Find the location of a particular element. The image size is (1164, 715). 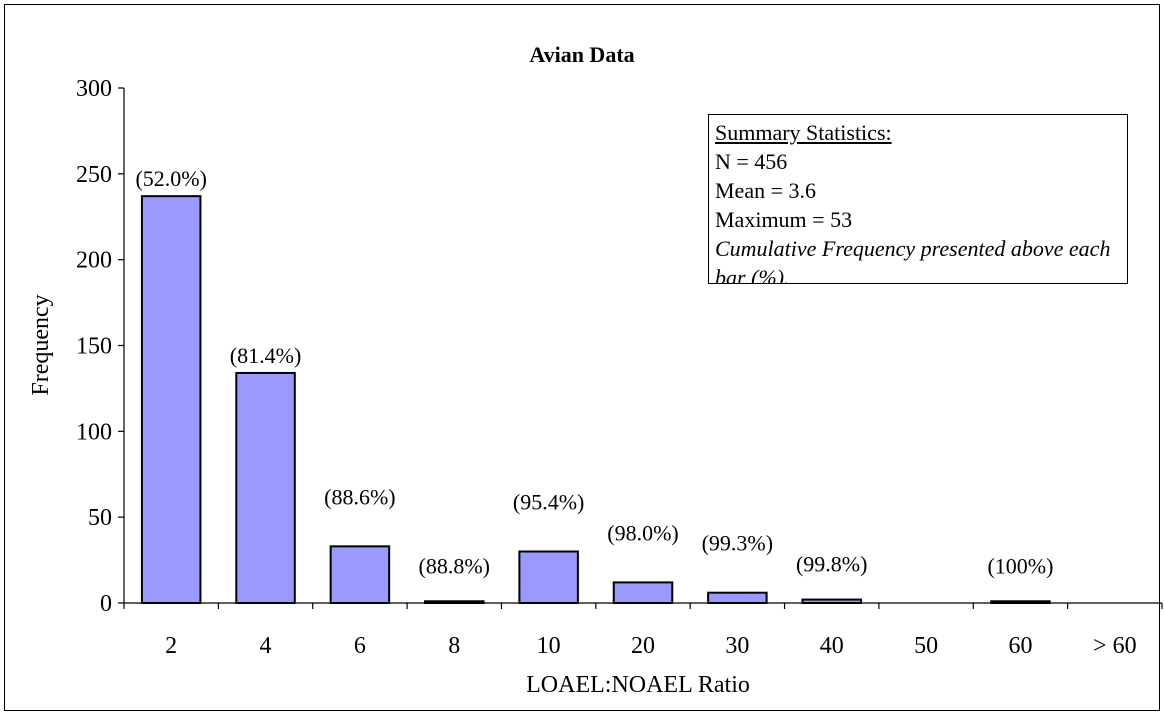

y-tick-label: 200 is located at coordinates (94, 261).